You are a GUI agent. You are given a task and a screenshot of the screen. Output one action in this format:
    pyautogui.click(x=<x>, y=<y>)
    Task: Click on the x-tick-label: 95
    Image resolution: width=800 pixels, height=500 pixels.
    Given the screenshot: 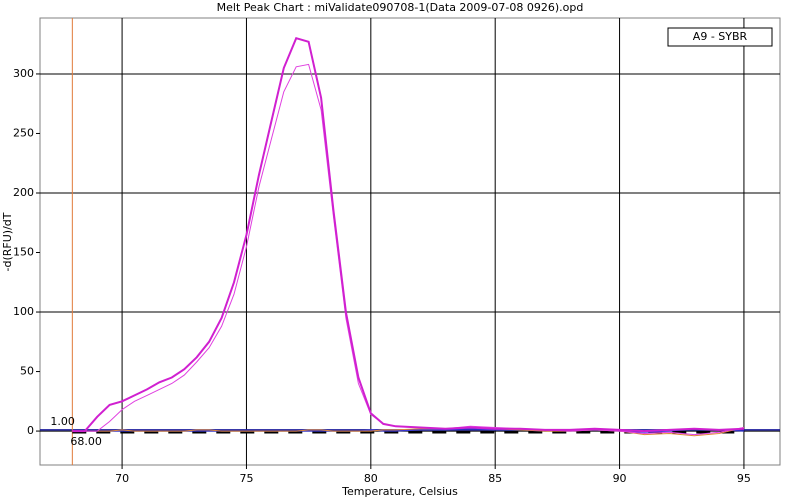 What is the action you would take?
    pyautogui.click(x=744, y=478)
    